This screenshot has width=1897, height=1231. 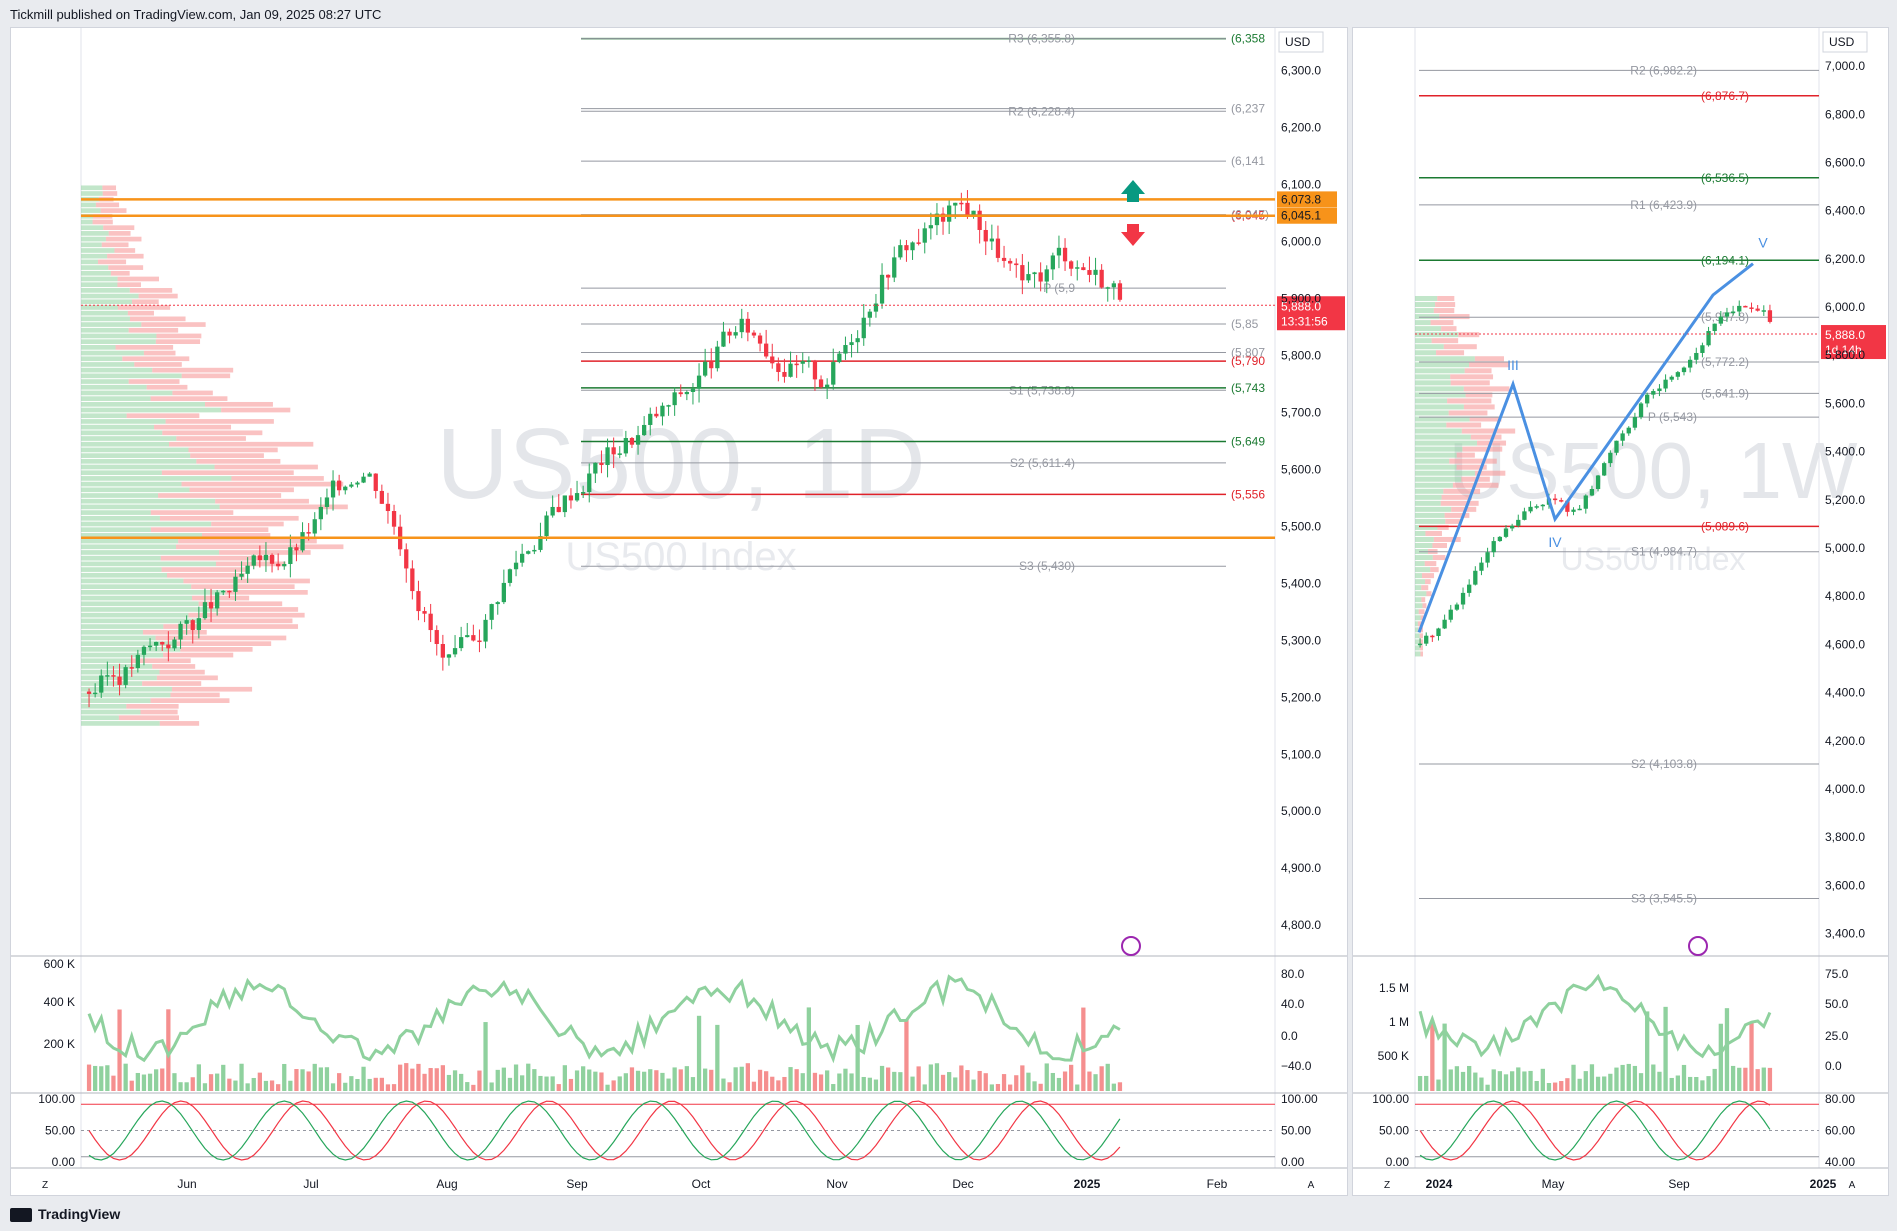 What do you see at coordinates (1059, 288) in the screenshot?
I see `level-label: P (5,9` at bounding box center [1059, 288].